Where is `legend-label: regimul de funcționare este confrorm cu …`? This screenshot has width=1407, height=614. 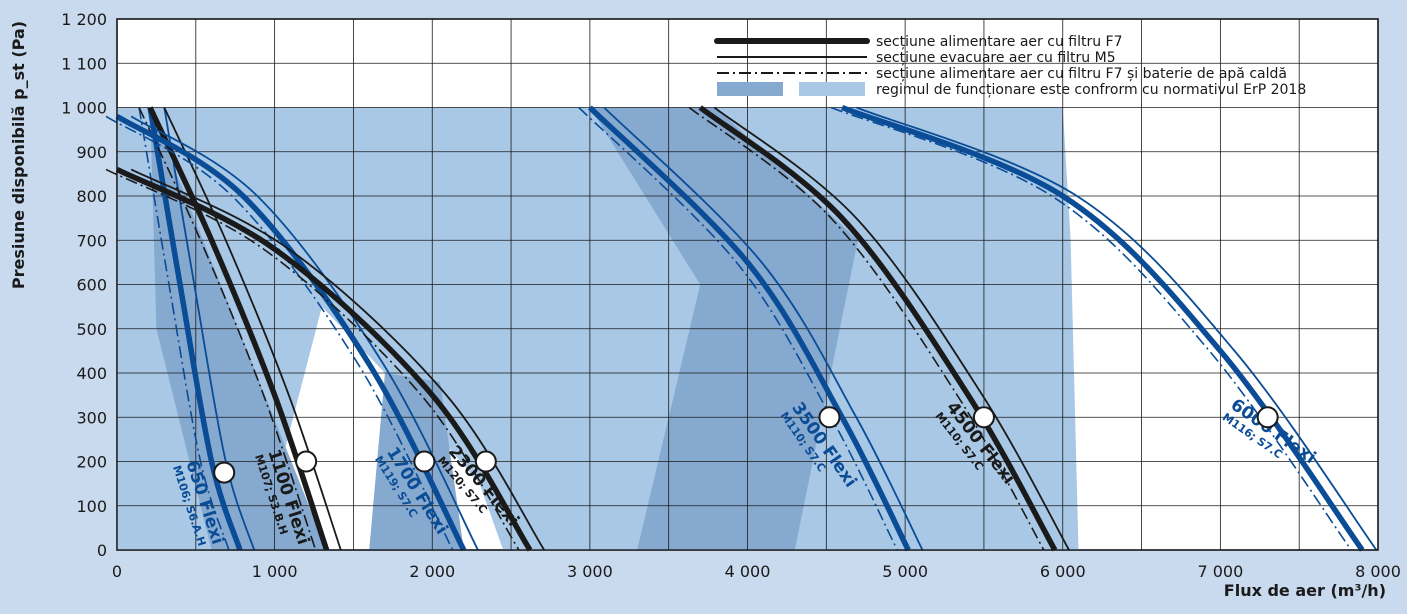
legend-label: regimul de funcționare este confrorm cu … is located at coordinates (1091, 90).